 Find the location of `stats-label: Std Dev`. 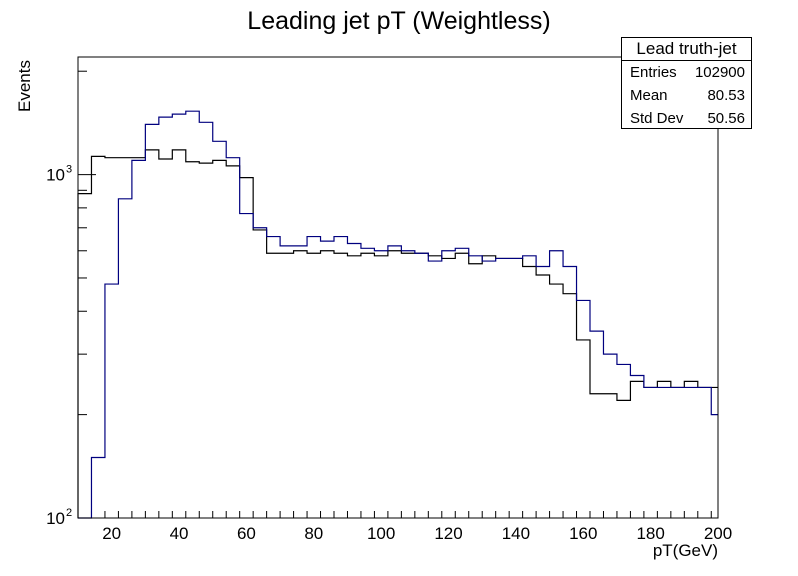

stats-label: Std Dev is located at coordinates (657, 118).